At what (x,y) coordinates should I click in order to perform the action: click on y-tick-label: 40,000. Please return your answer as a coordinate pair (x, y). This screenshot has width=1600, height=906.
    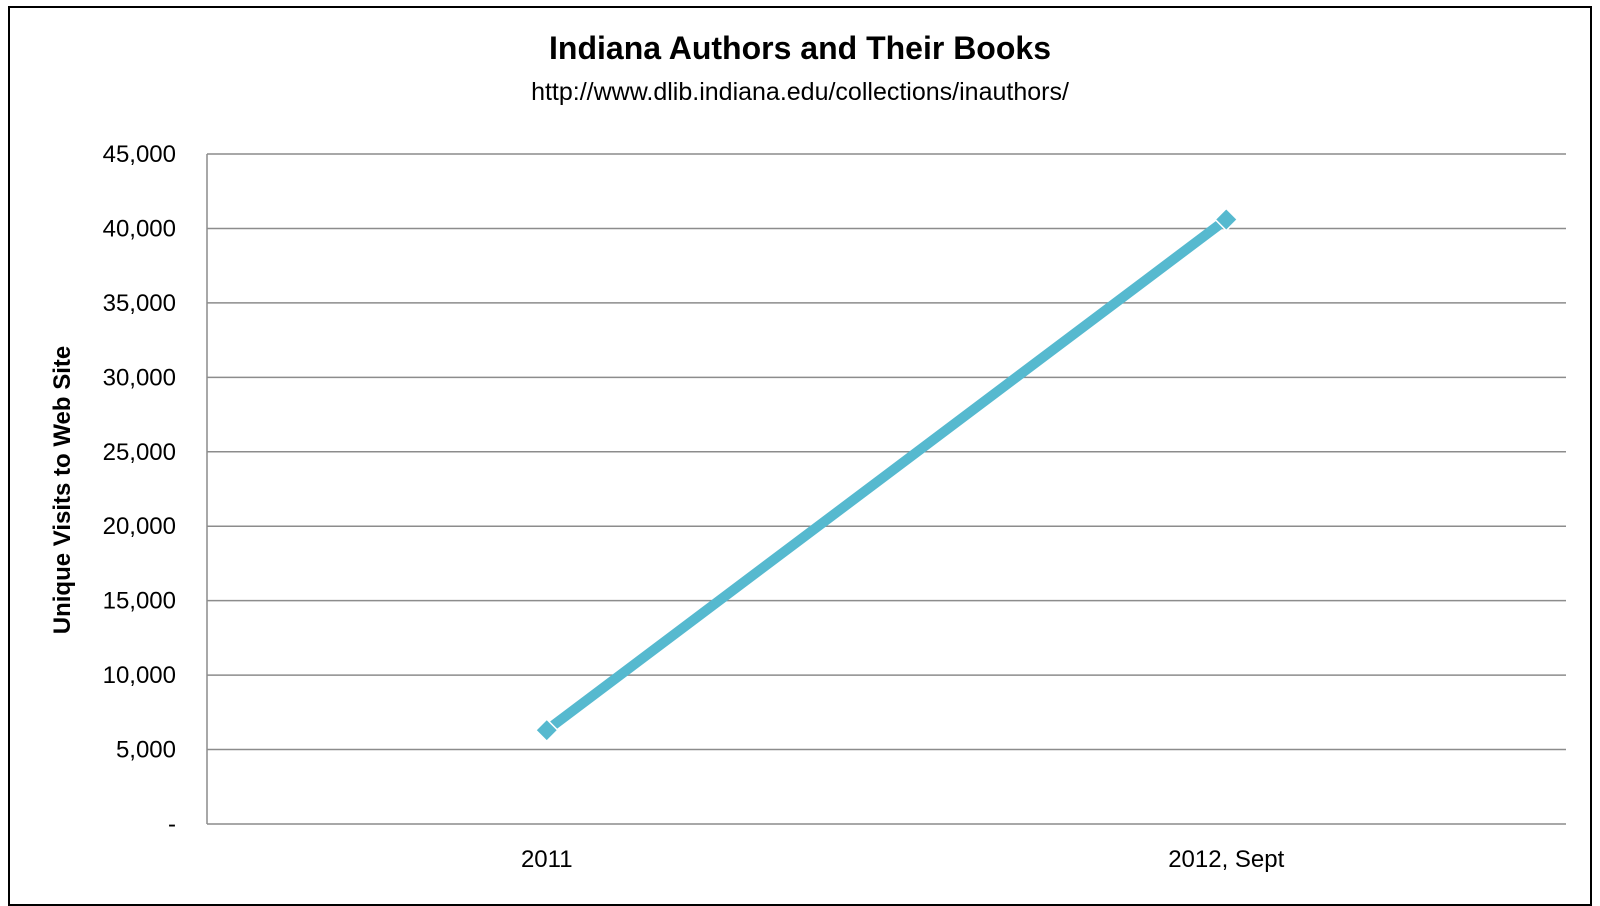
    Looking at the image, I should click on (139, 228).